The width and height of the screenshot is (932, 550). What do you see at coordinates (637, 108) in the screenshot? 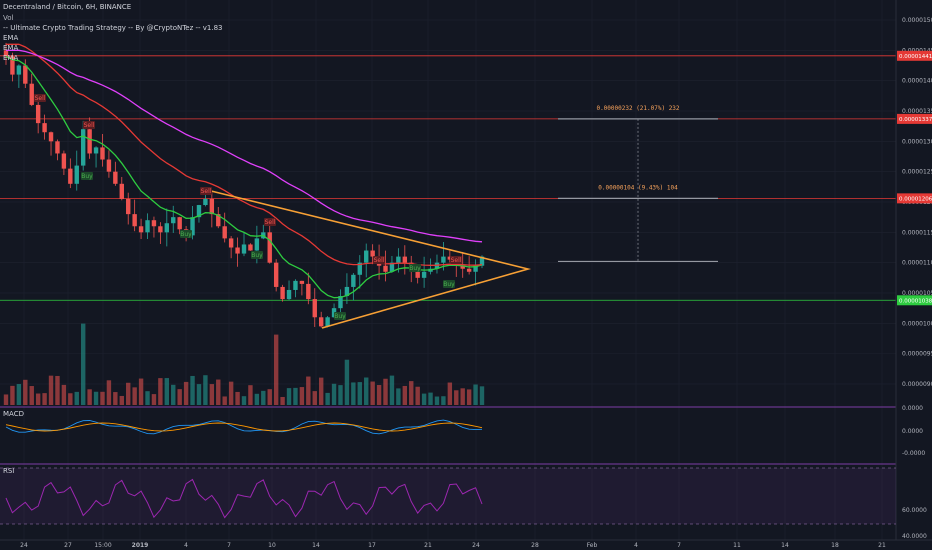
I see `measure-label-1: 0.00000232 (21.07%) 232` at bounding box center [637, 108].